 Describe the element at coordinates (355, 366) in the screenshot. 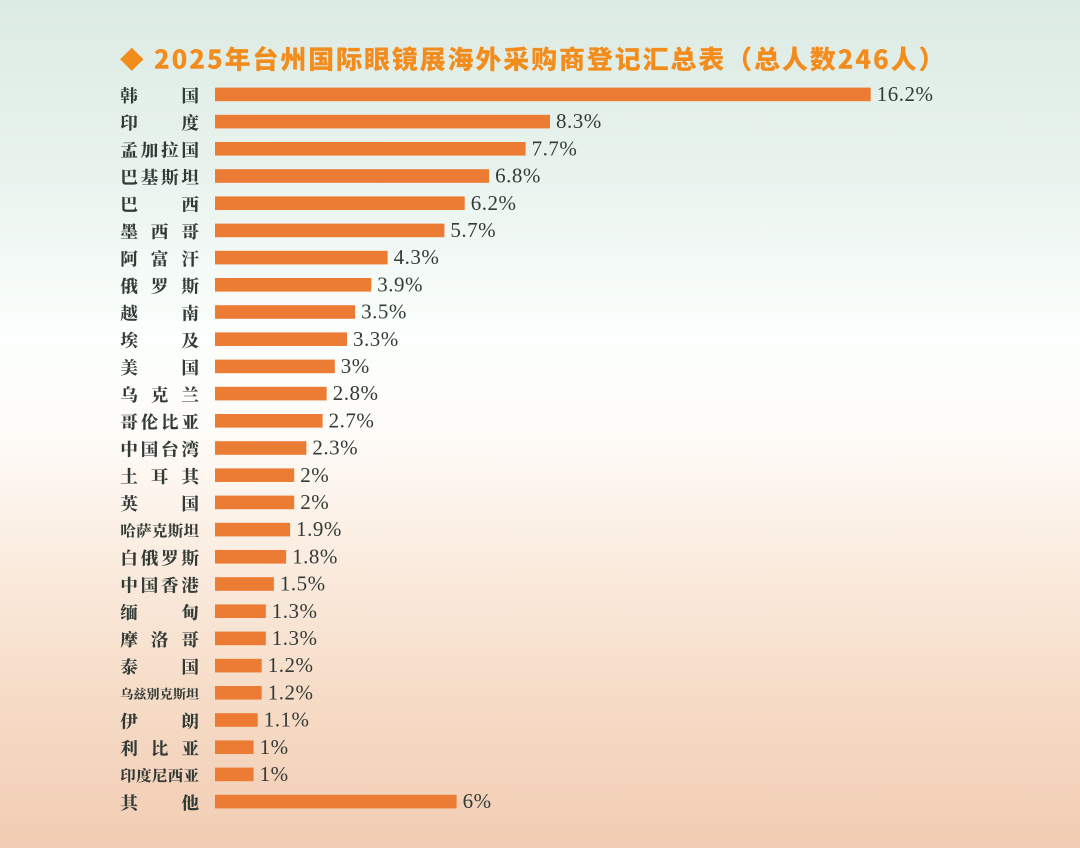

I see `svg-text: 3%` at that location.